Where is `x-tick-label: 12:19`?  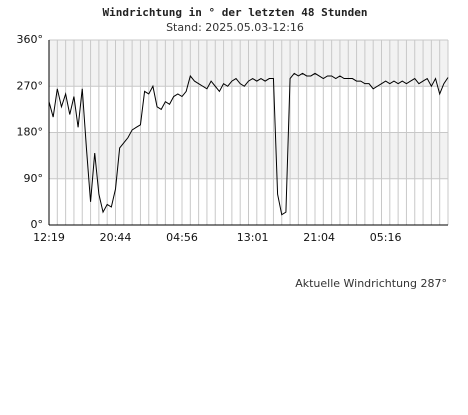
x-tick-label: 12:19 is located at coordinates (49, 237).